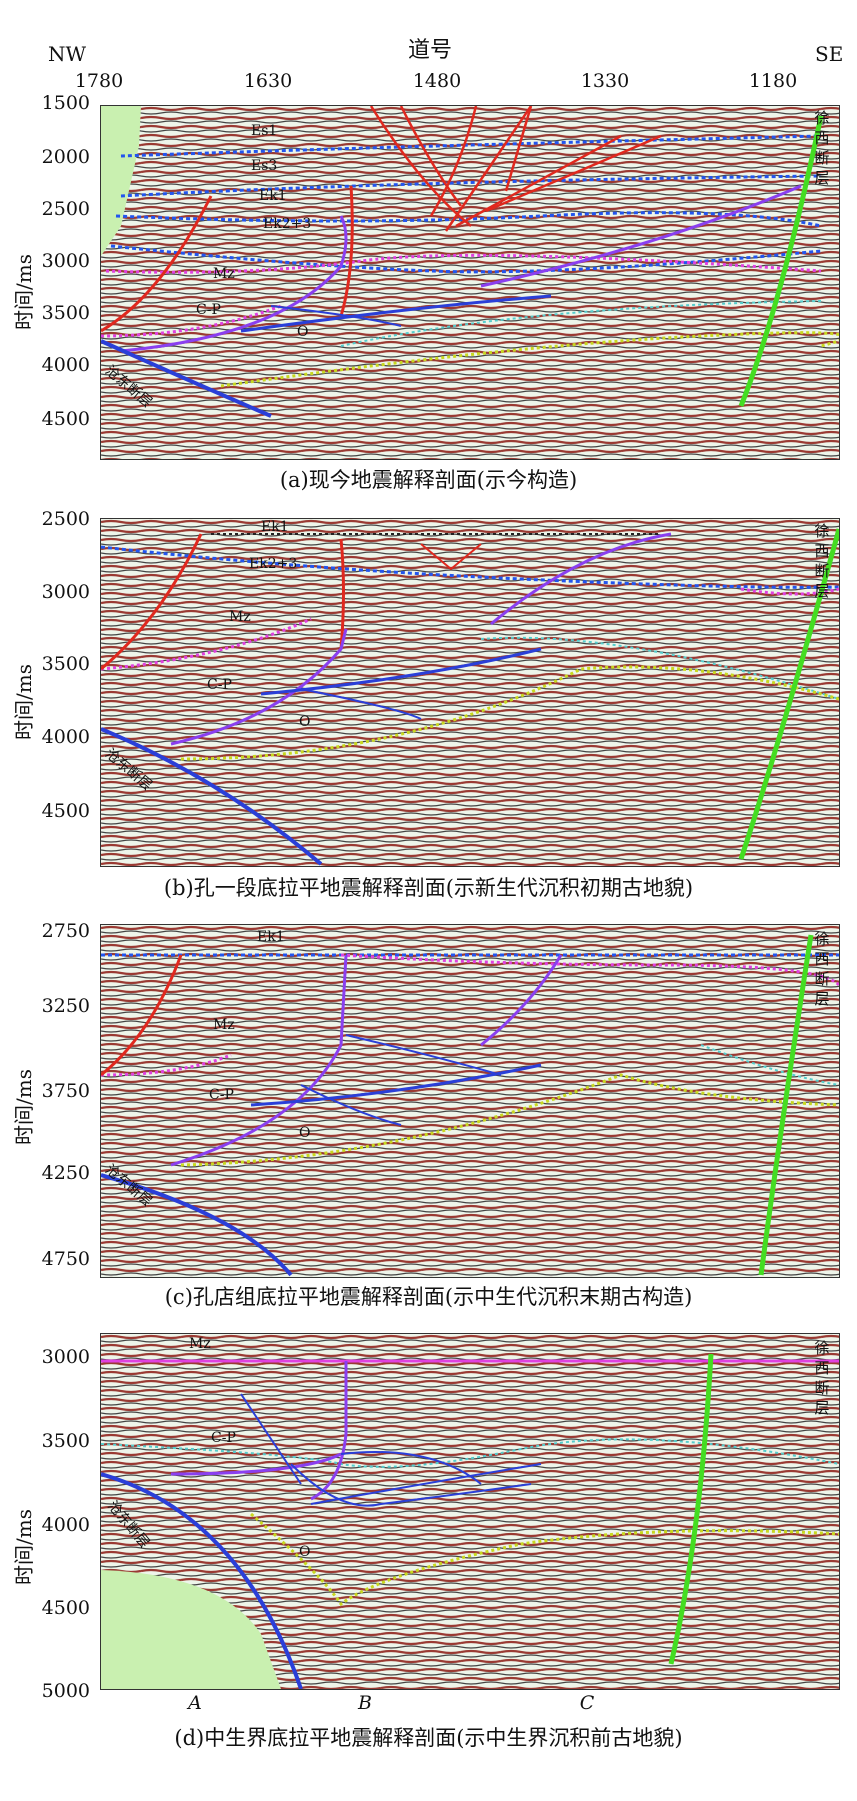  I want to click on y-tick: 4250, so click(65, 1173).